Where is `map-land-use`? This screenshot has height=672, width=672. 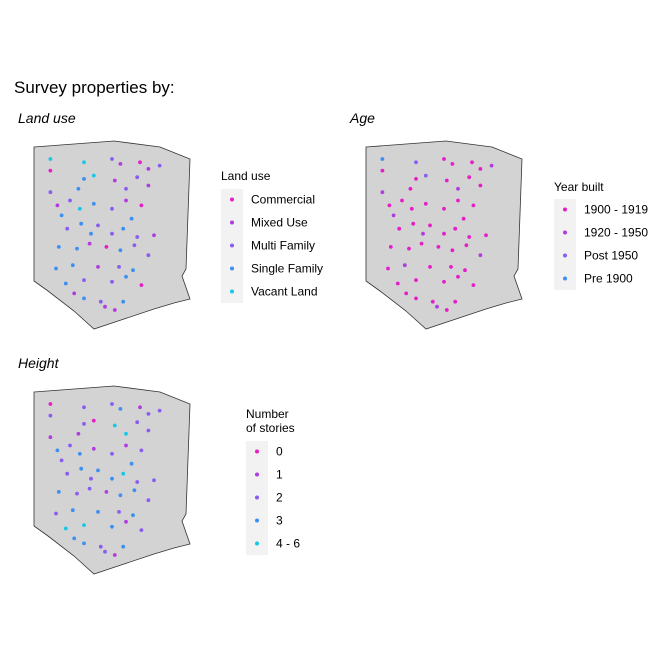
map-land-use is located at coordinates (112, 235).